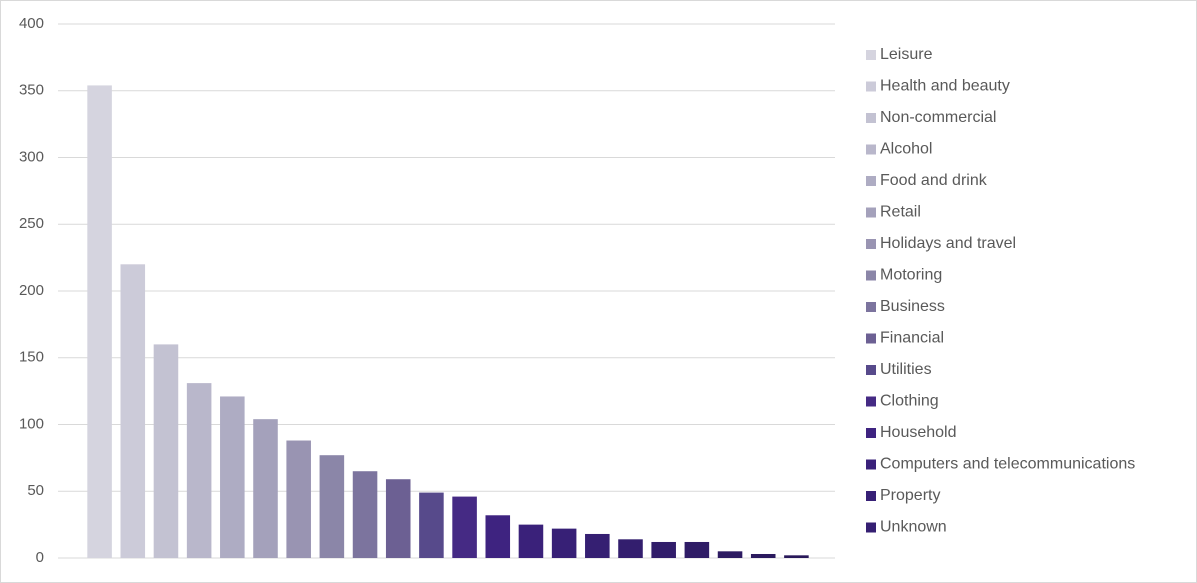 Image resolution: width=1197 pixels, height=583 pixels. I want to click on legend-label: Utilities, so click(906, 369).